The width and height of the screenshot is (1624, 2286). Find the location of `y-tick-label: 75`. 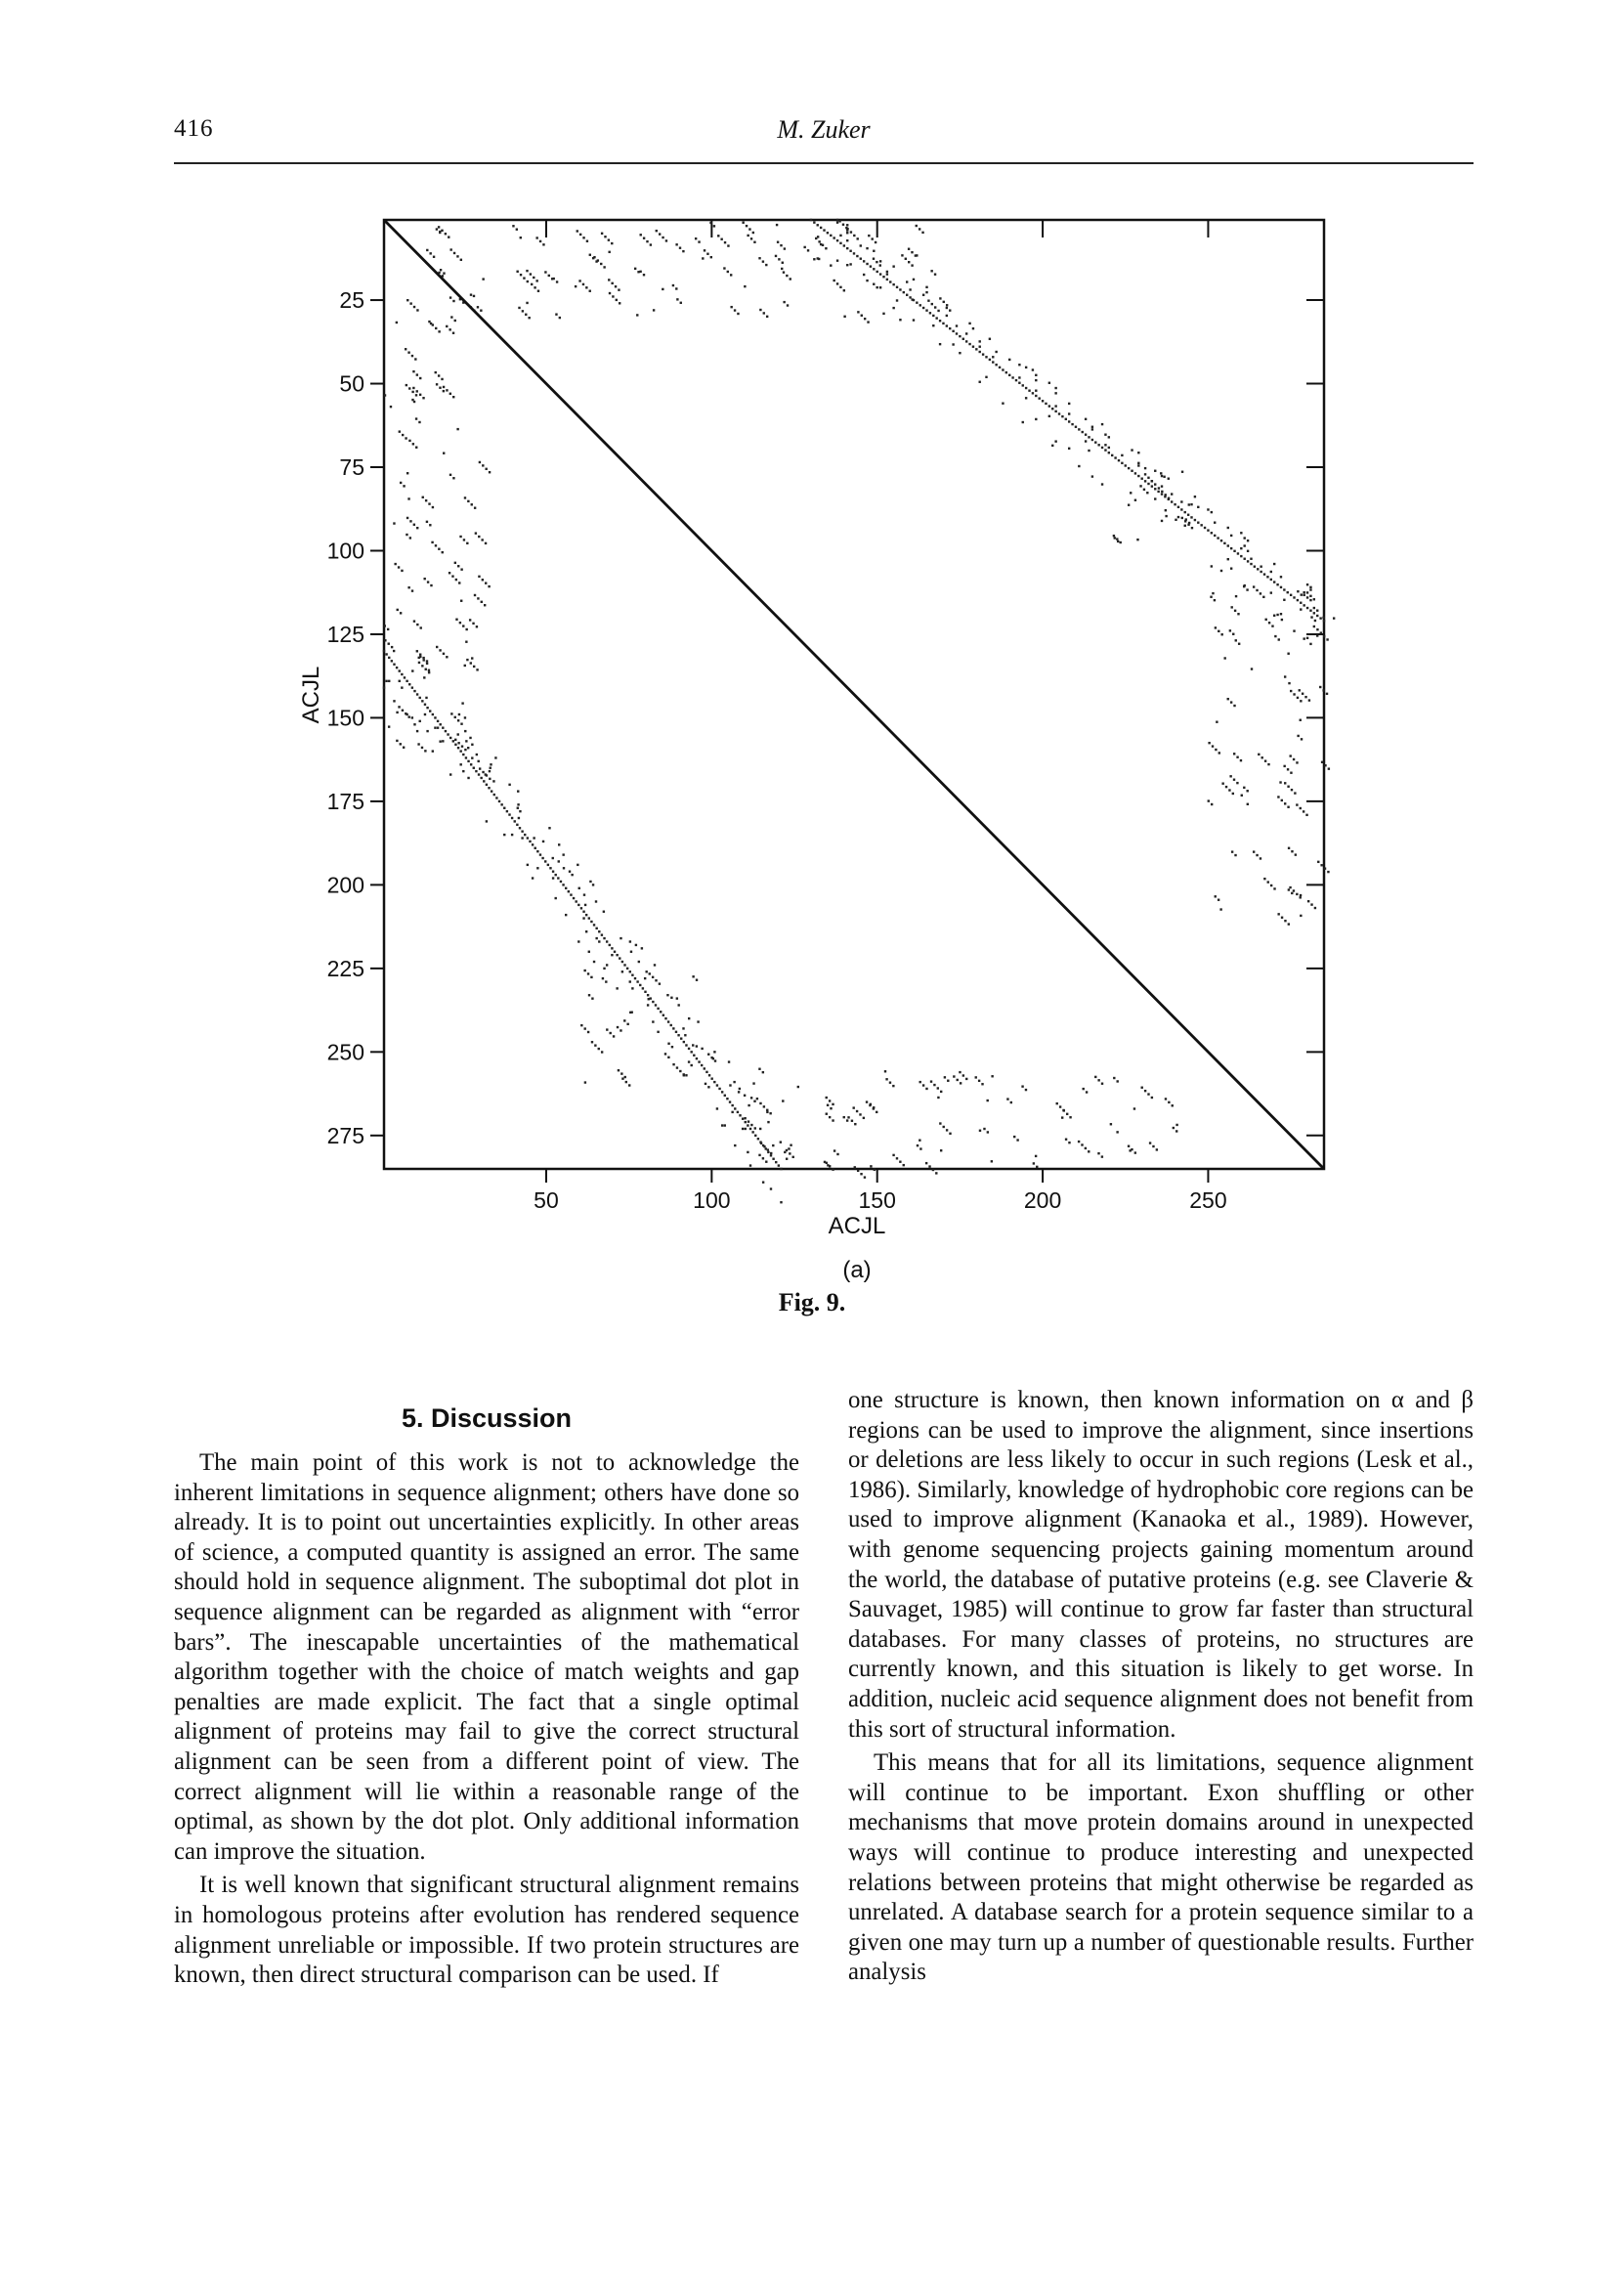

y-tick-label: 75 is located at coordinates (352, 467).